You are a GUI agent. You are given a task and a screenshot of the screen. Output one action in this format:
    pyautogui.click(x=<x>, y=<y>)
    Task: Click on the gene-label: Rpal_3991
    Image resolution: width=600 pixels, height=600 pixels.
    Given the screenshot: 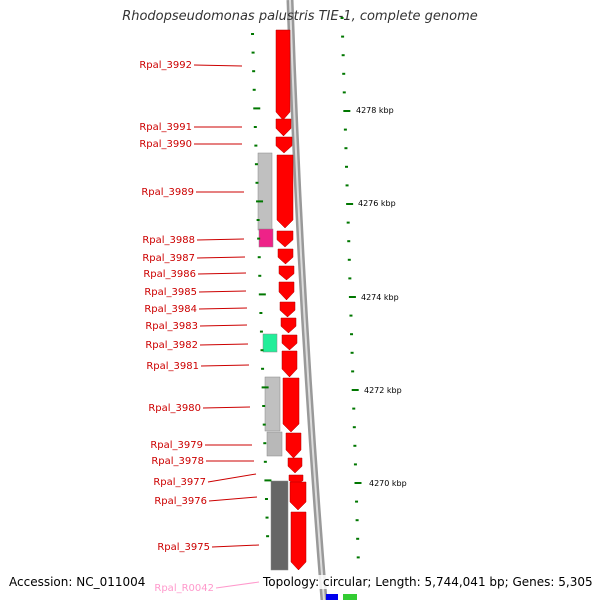 What is the action you would take?
    pyautogui.click(x=165, y=127)
    